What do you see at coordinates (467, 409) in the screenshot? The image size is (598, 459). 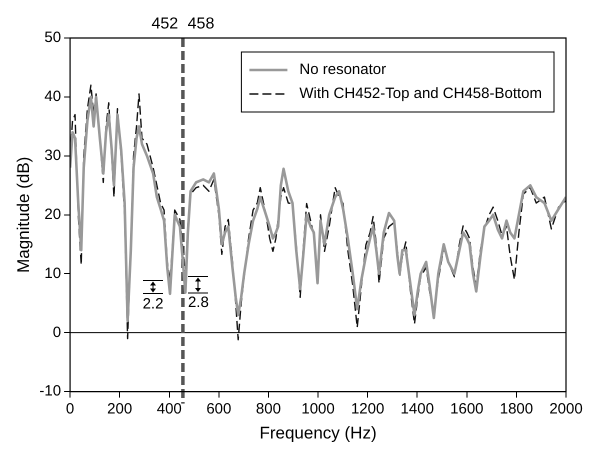 I see `x-tick-label: 1600` at bounding box center [467, 409].